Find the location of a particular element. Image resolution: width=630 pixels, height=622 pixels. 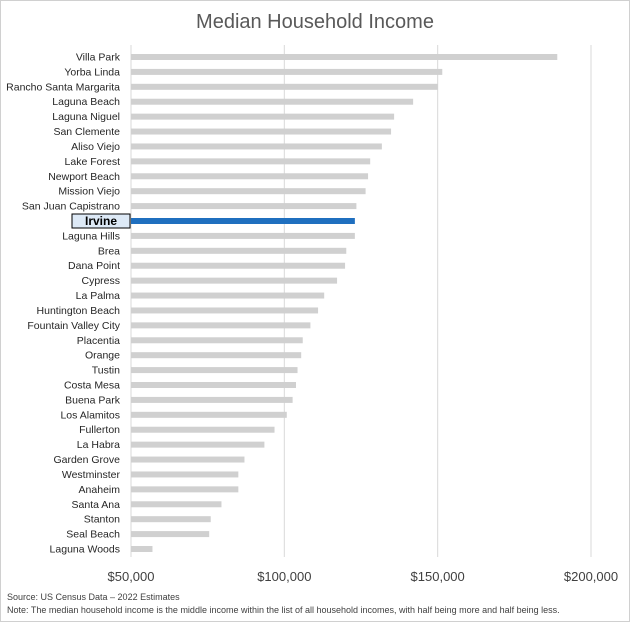

category-label: Lake Forest is located at coordinates (93, 162).